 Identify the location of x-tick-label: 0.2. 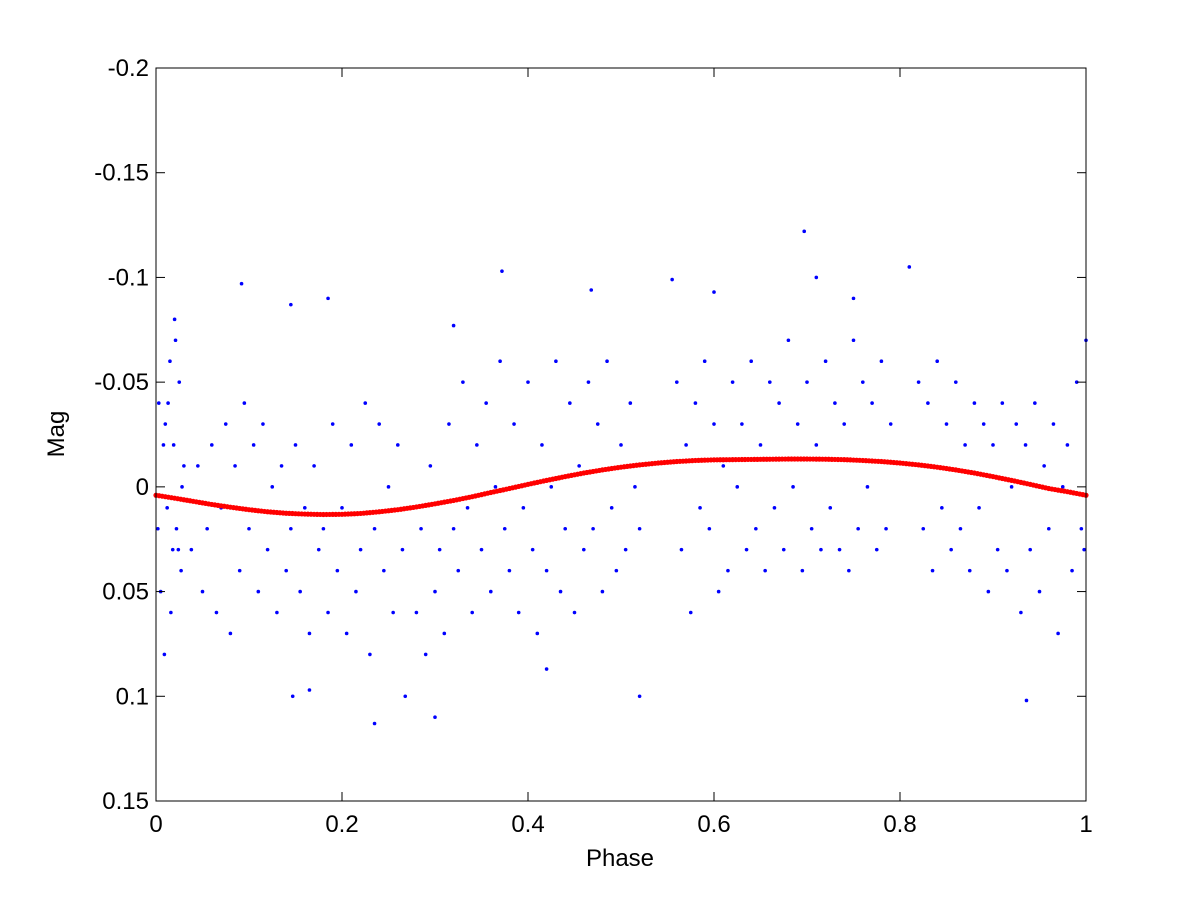
(341, 824).